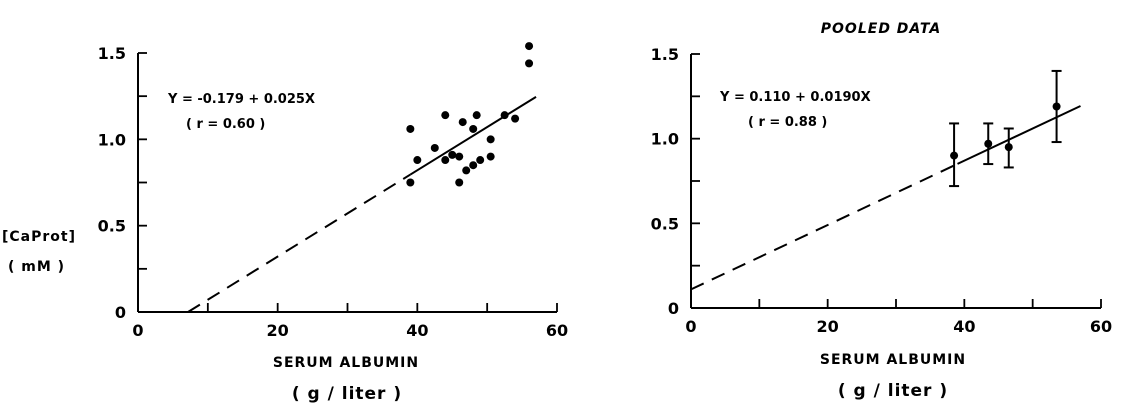  Describe the element at coordinates (665, 223) in the screenshot. I see `right-y-tick-label: 0.5` at that location.